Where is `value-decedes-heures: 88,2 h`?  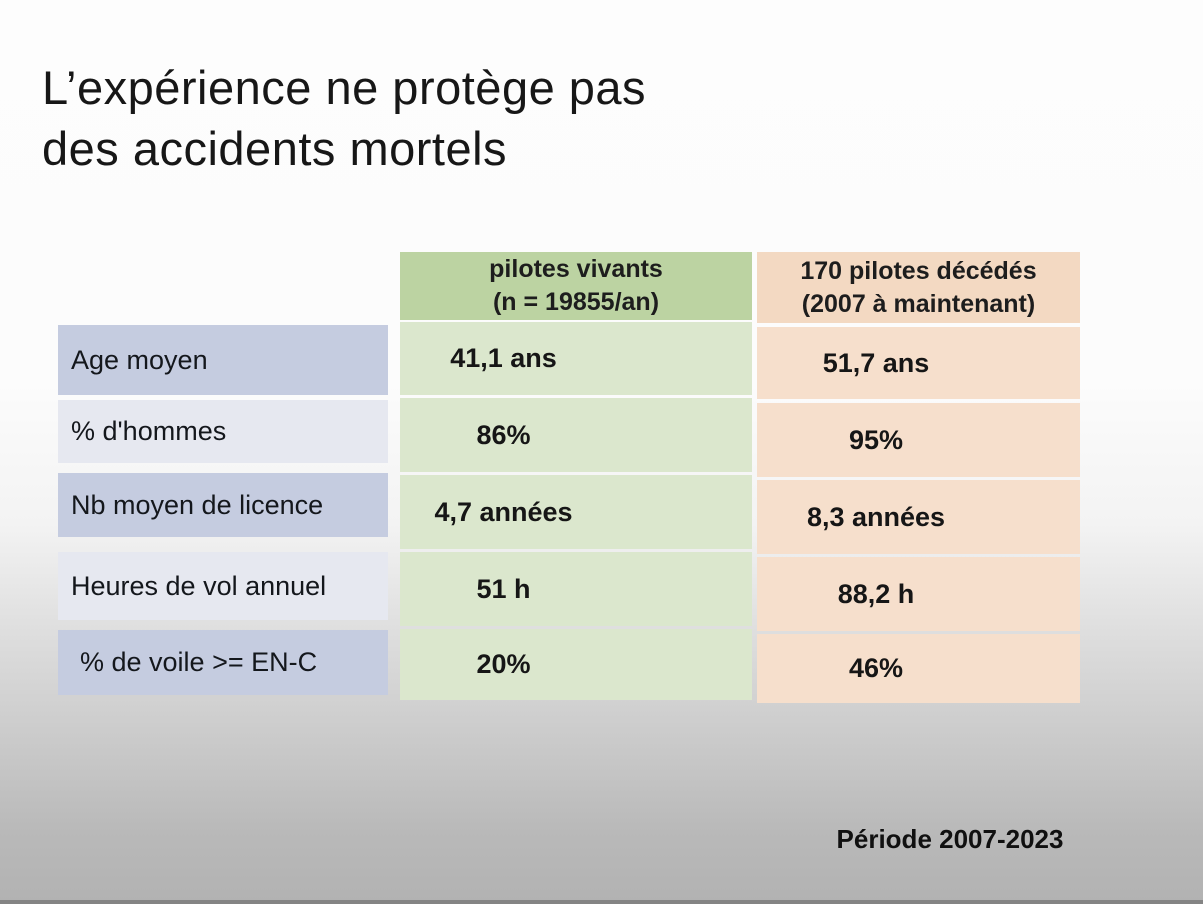 value-decedes-heures: 88,2 h is located at coordinates (918, 594).